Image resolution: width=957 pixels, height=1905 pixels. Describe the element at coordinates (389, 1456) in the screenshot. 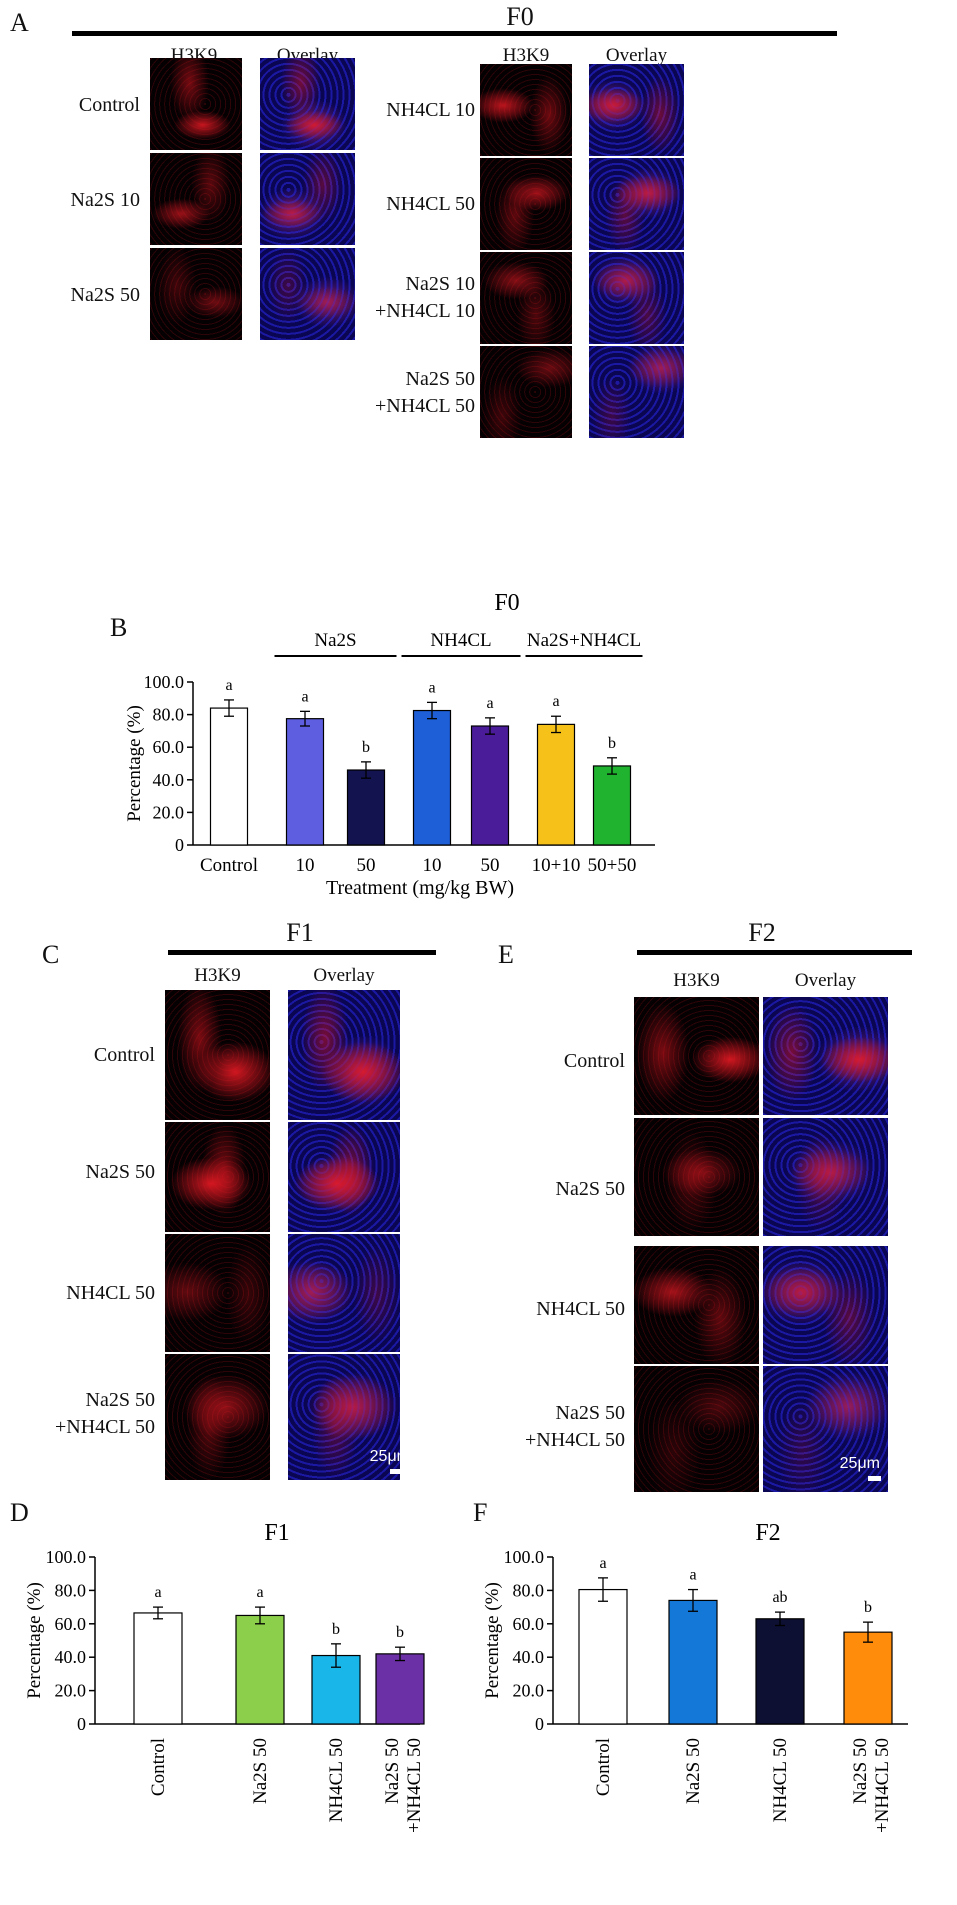

I see `scale-bar-label-c: 25μm` at that location.